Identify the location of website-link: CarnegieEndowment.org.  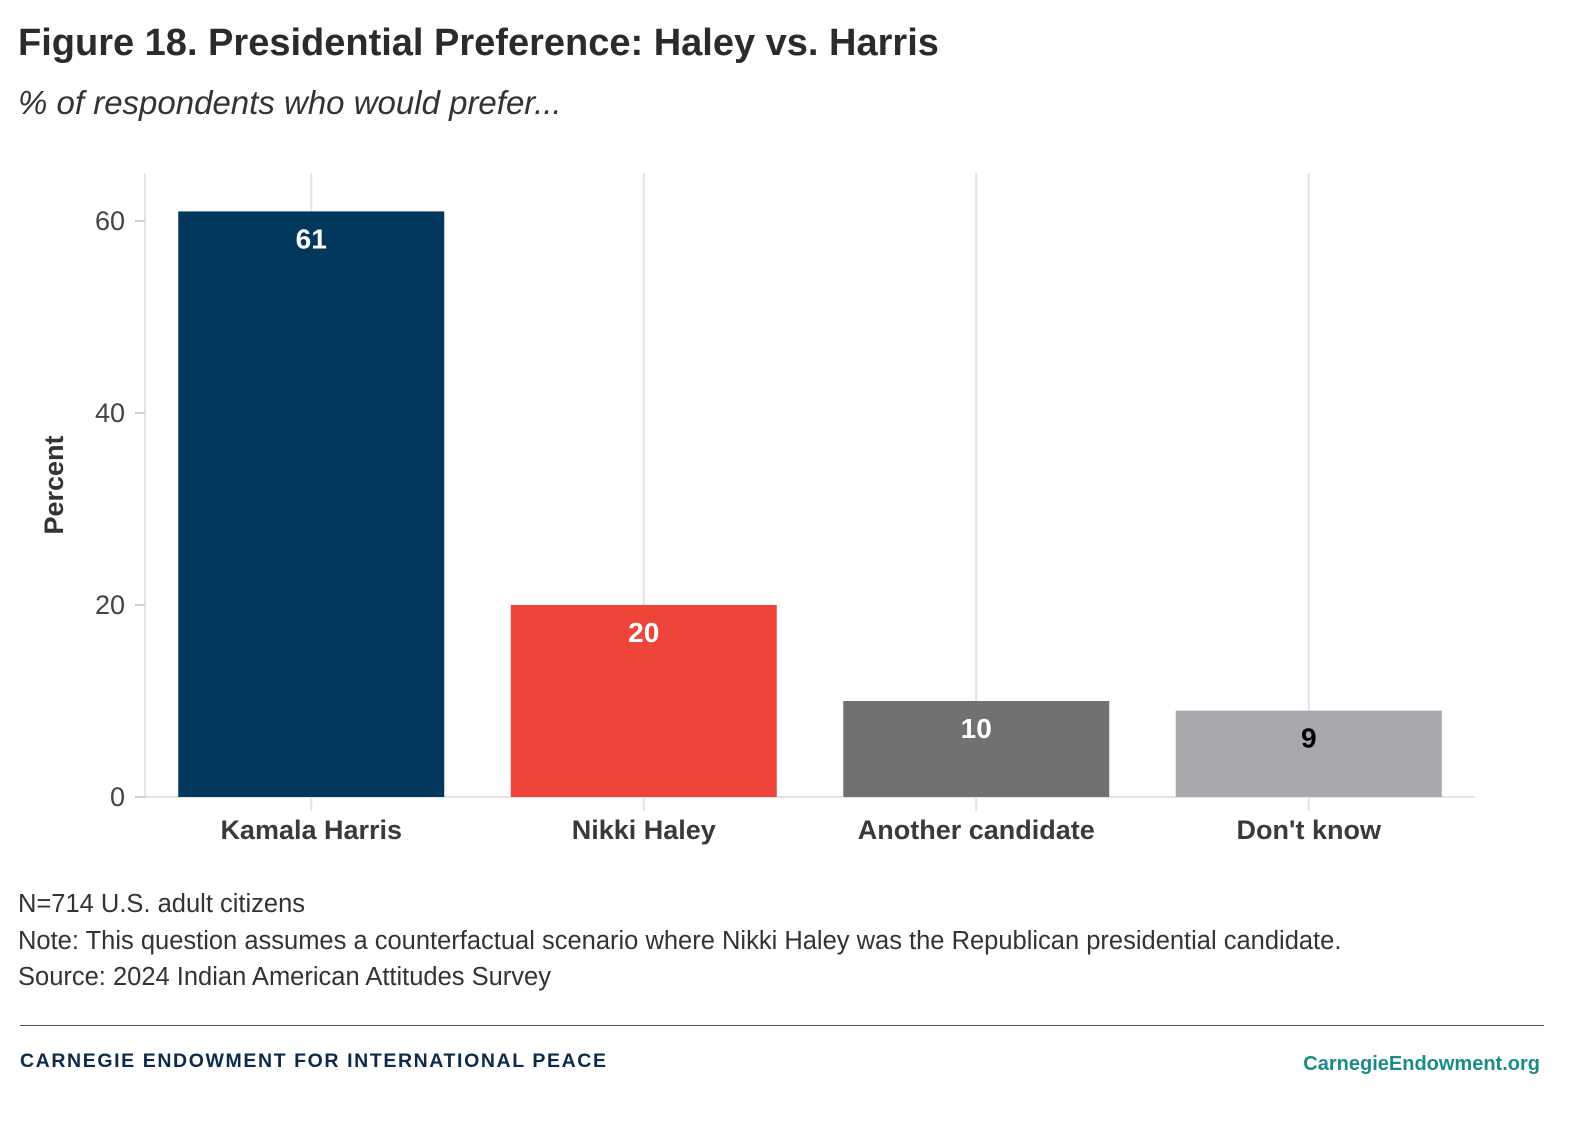
(1421, 1064).